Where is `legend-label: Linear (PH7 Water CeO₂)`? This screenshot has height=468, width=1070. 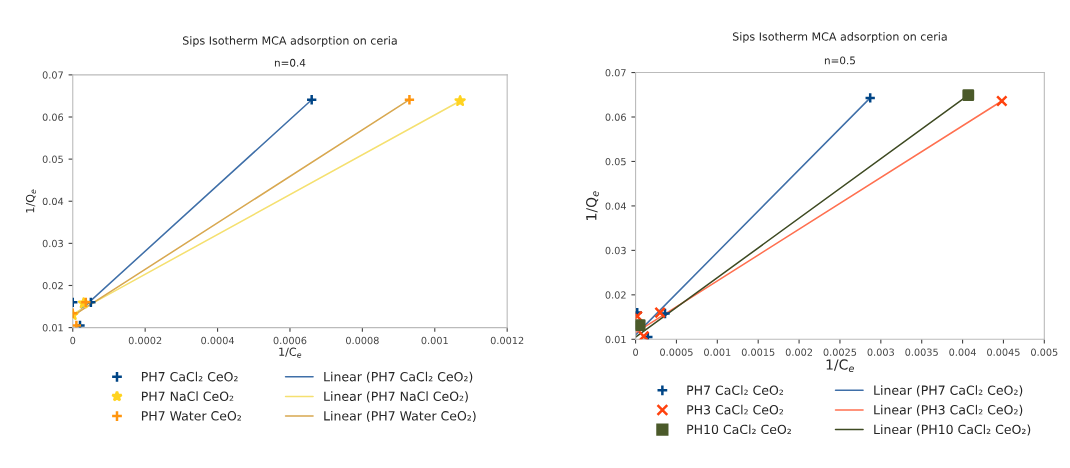
legend-label: Linear (PH7 Water CeO₂) is located at coordinates (400, 416).